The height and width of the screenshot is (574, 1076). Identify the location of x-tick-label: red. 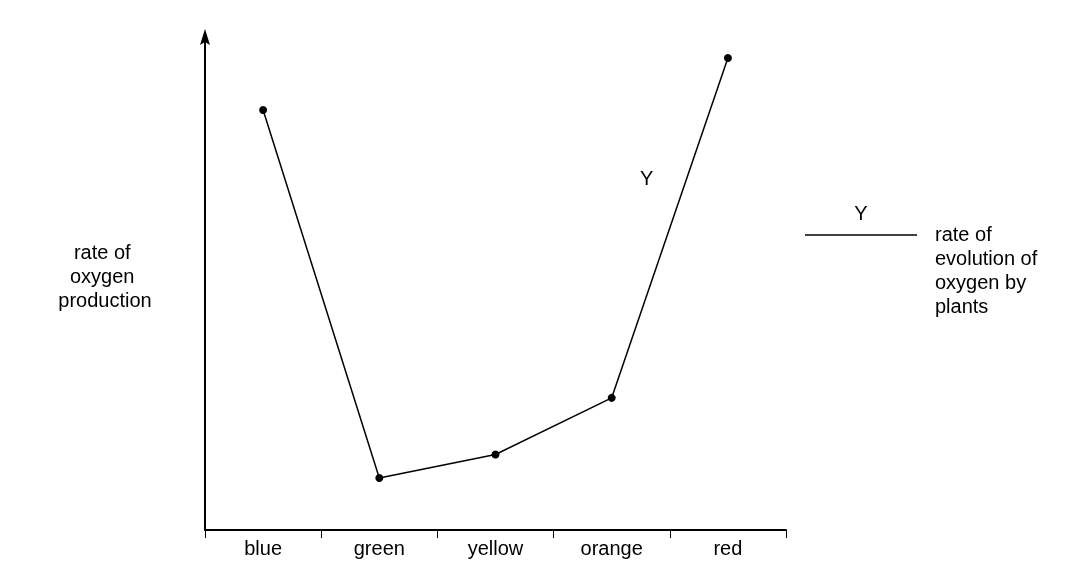
(728, 548).